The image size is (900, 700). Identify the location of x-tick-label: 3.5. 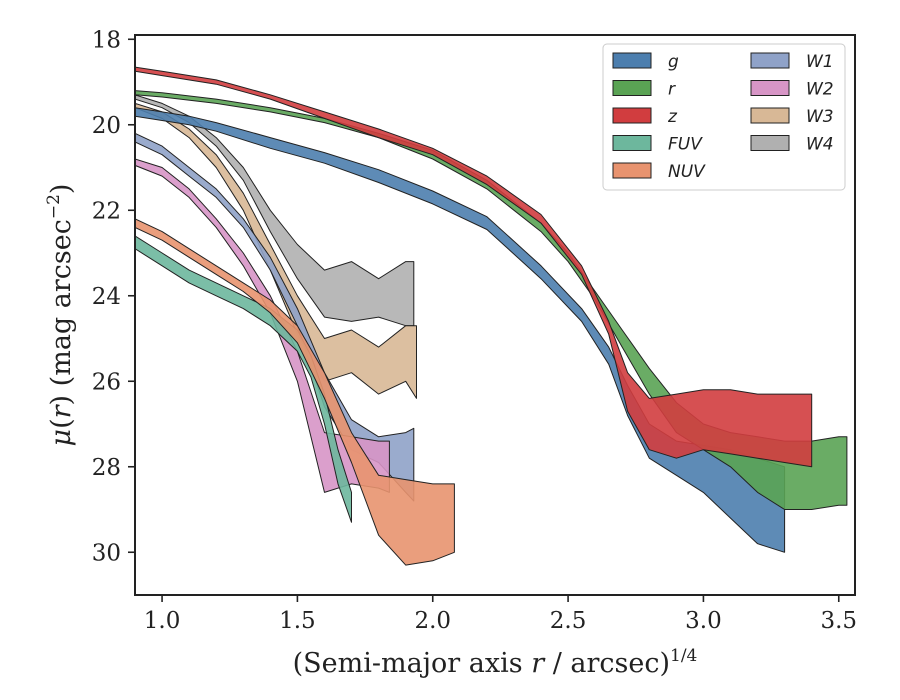
(838, 621).